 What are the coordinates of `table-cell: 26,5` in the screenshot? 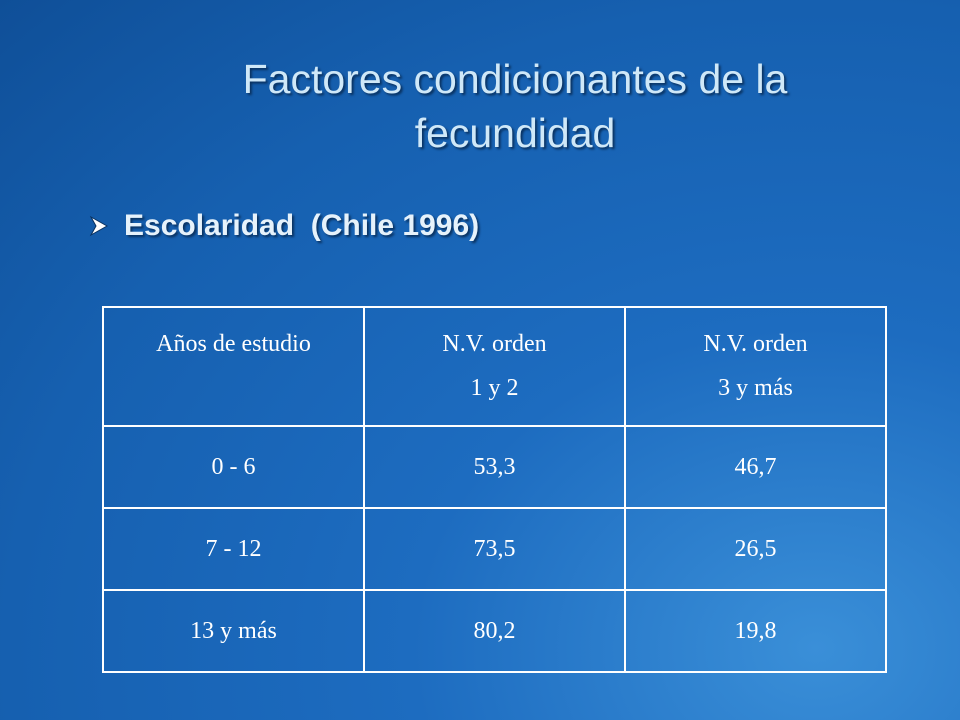 It's located at (755, 549).